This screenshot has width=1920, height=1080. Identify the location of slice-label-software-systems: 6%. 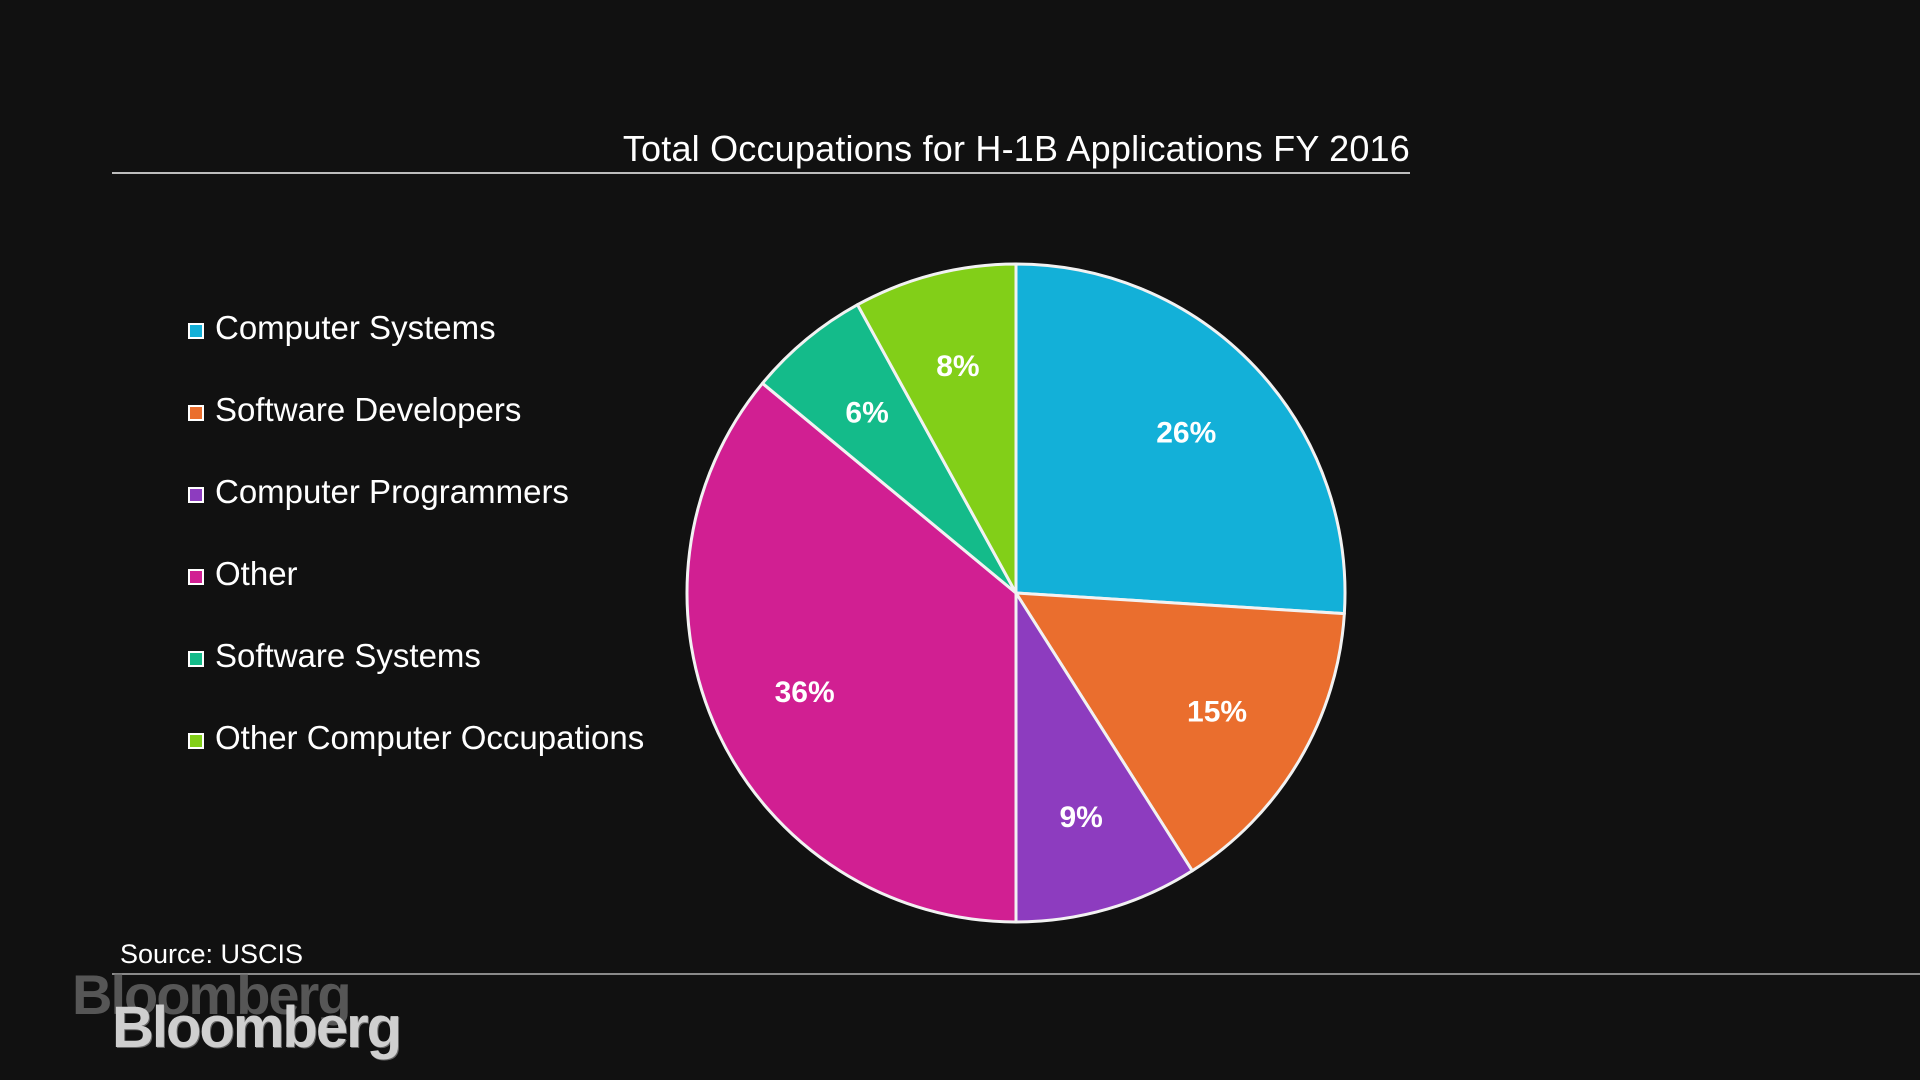
(866, 413).